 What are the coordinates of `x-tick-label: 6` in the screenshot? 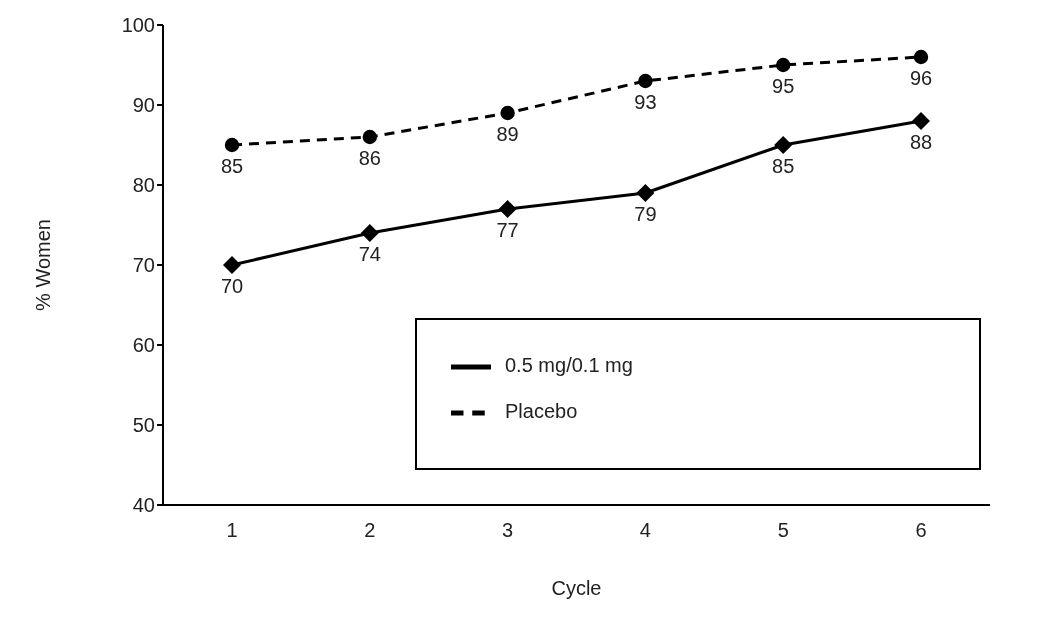 It's located at (921, 530).